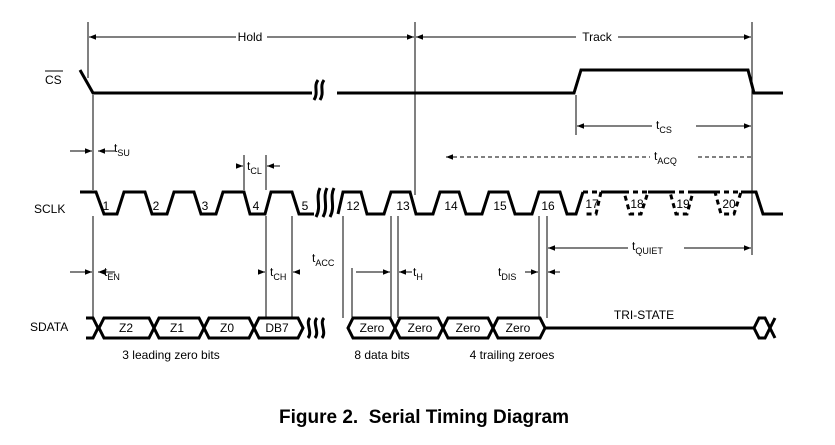 This screenshot has height=445, width=835. Describe the element at coordinates (53, 80) in the screenshot. I see `cs-signal-label: CS` at that location.